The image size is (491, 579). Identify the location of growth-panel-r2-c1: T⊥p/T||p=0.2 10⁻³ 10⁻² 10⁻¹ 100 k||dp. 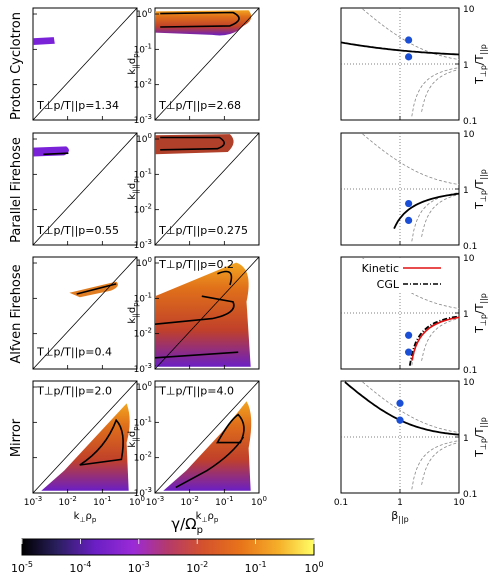
(193, 315).